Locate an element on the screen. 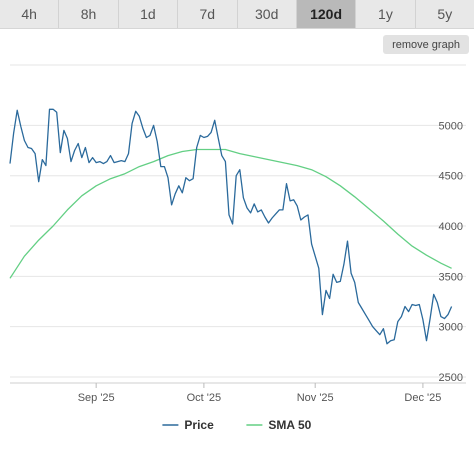  remove-graph-button: remove graph is located at coordinates (426, 44).